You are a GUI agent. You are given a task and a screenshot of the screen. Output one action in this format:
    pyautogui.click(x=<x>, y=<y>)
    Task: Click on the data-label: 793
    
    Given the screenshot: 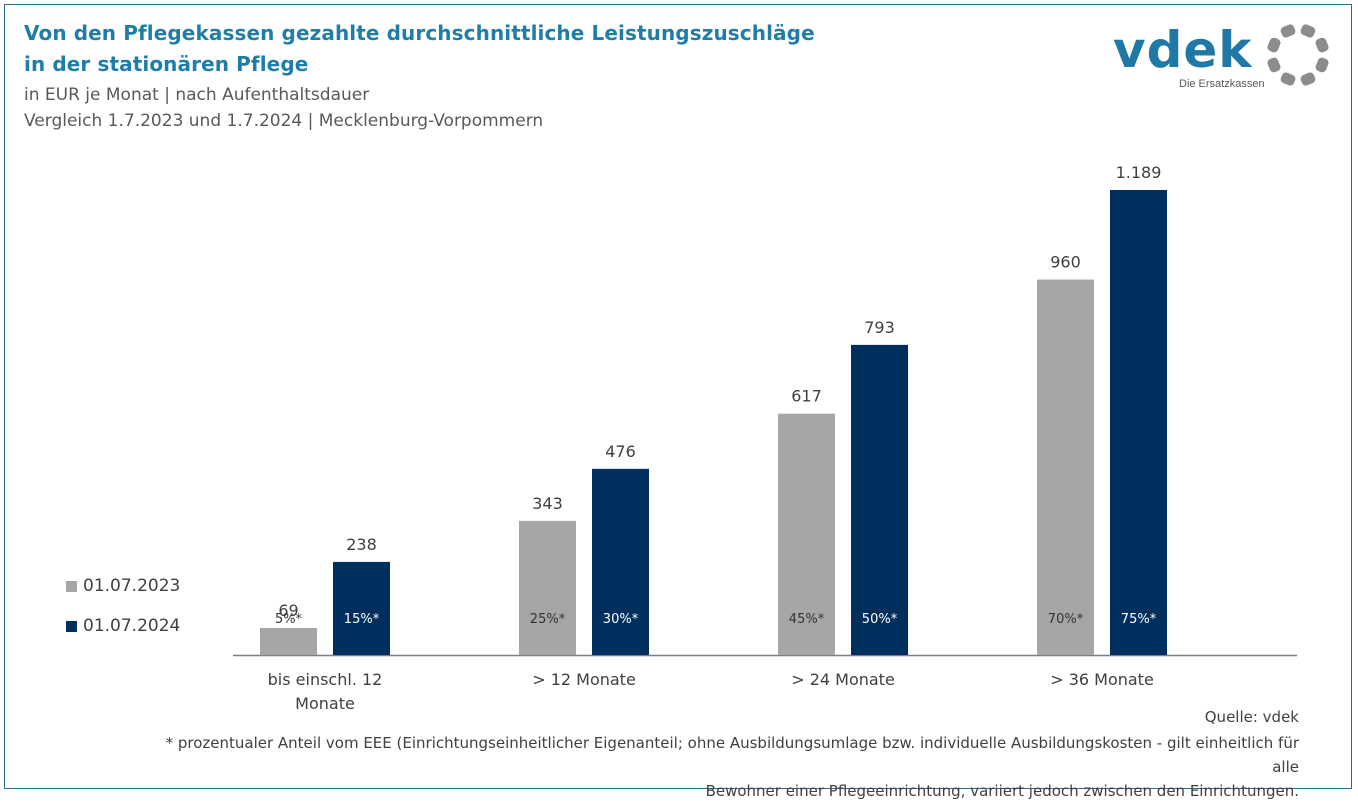 What is the action you would take?
    pyautogui.click(x=879, y=327)
    